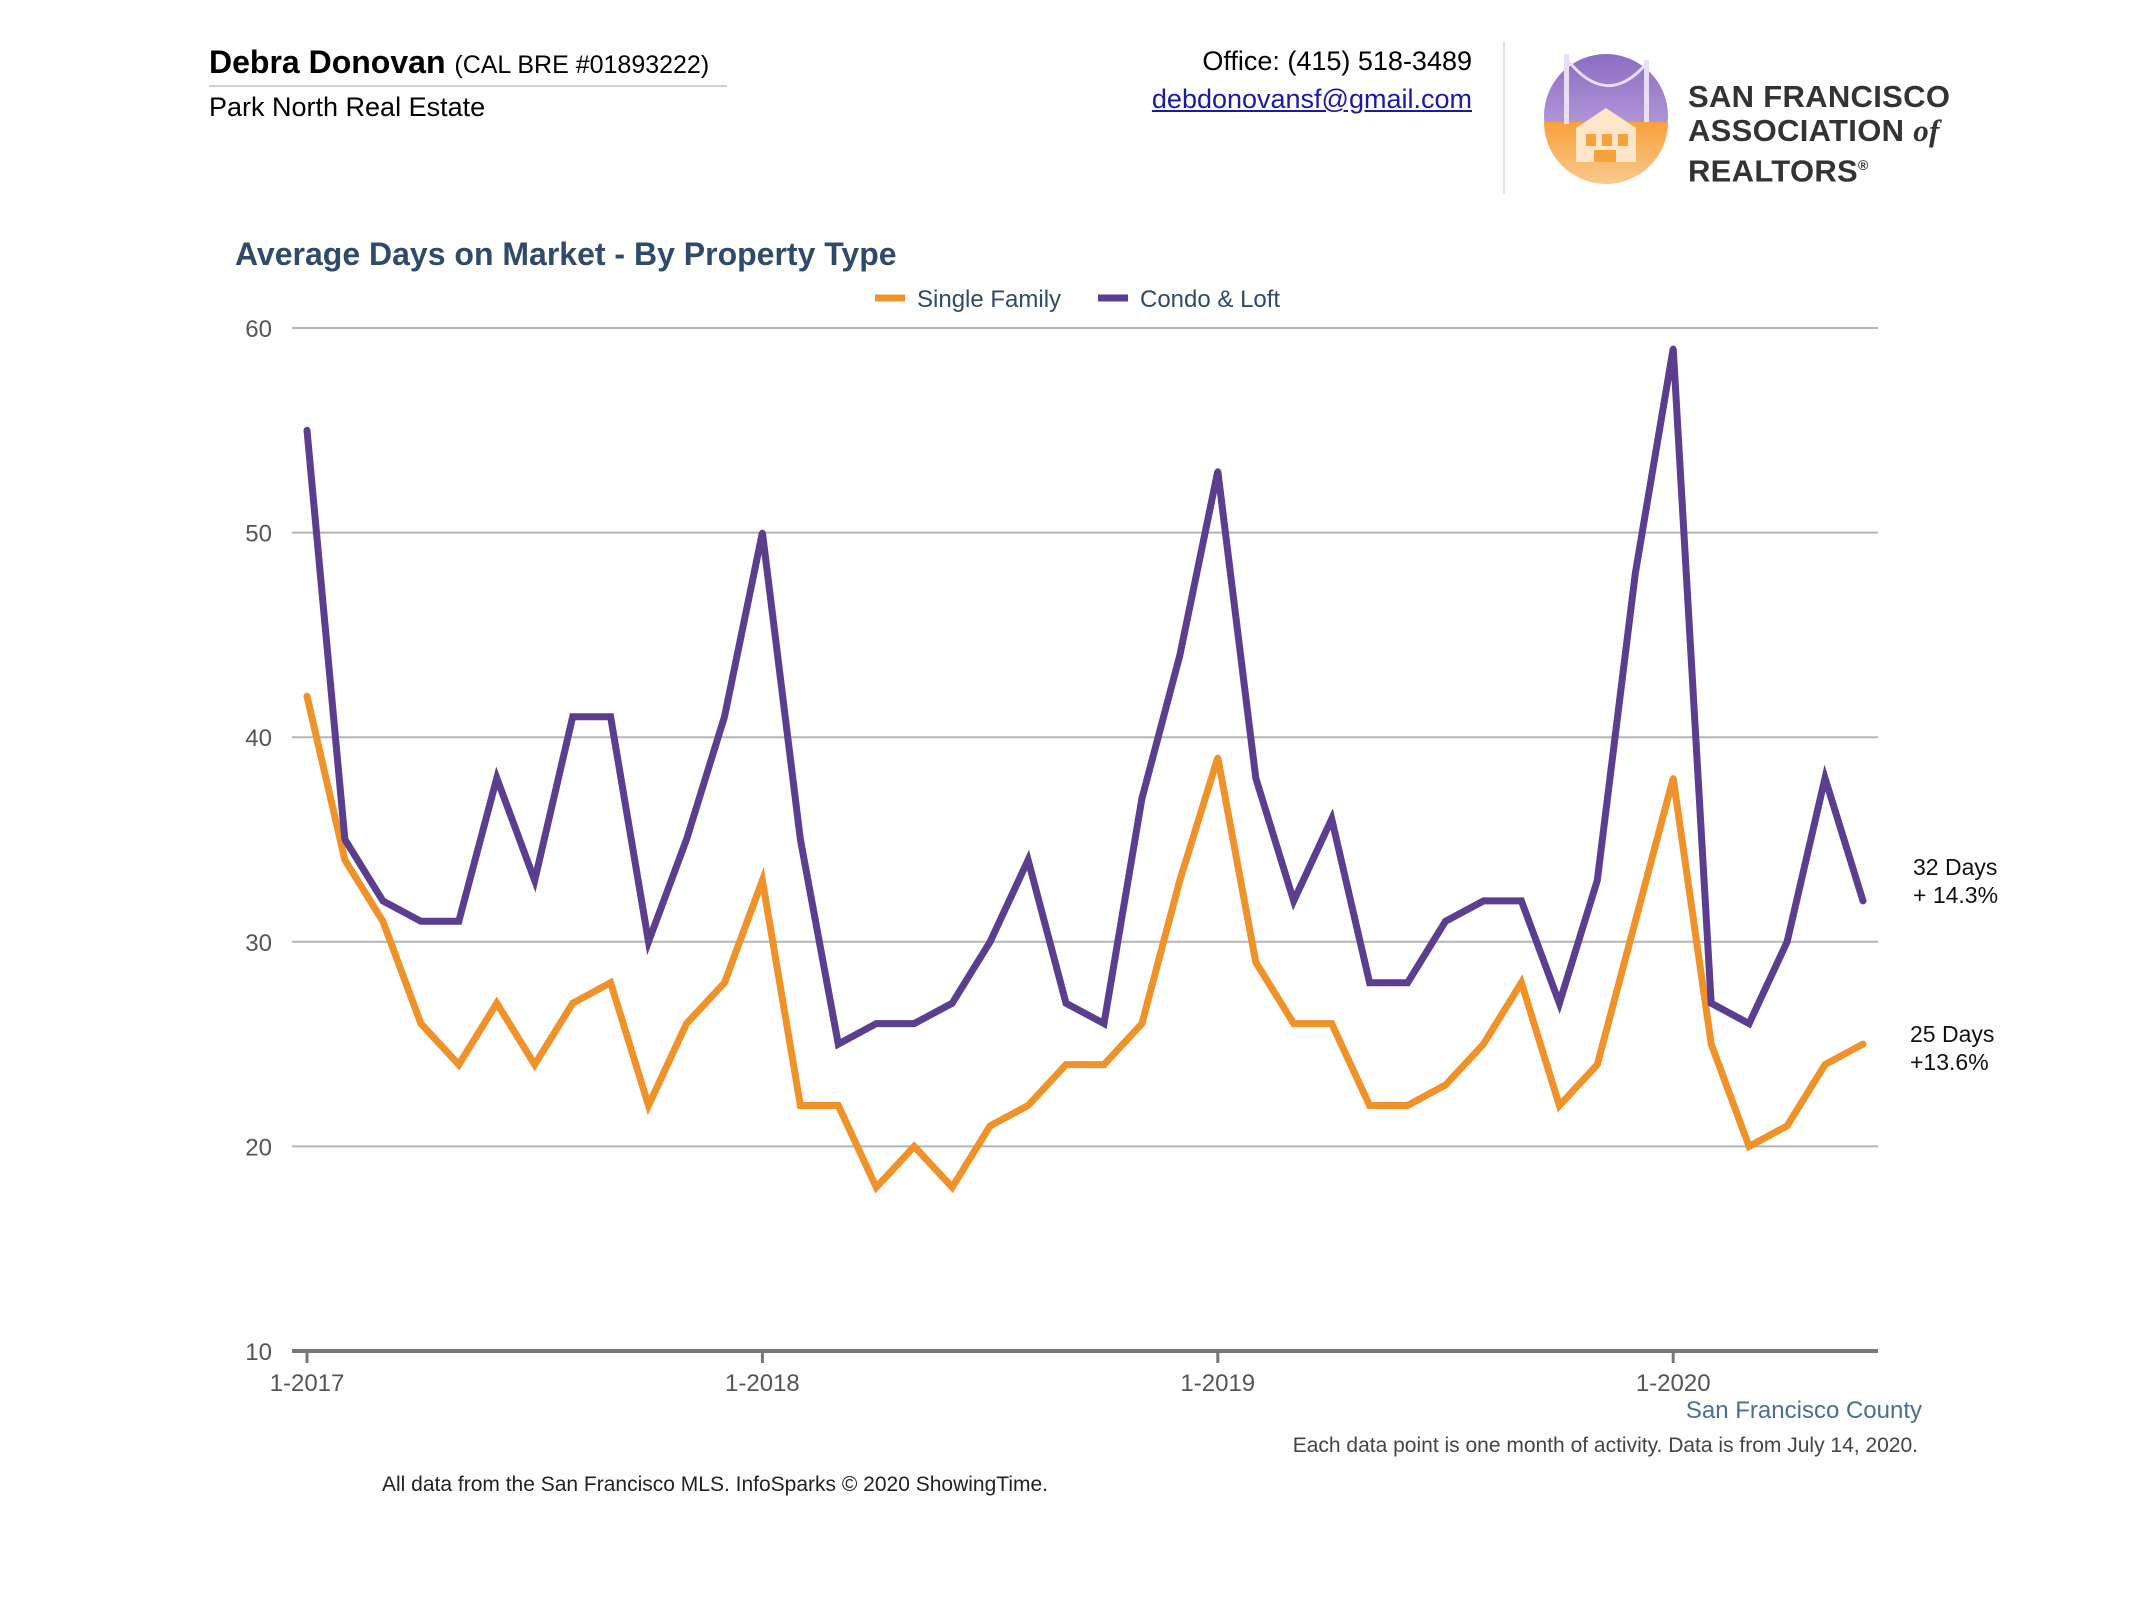 This screenshot has width=2134, height=1600. I want to click on x-tick-label: 1-2017, so click(307, 1383).